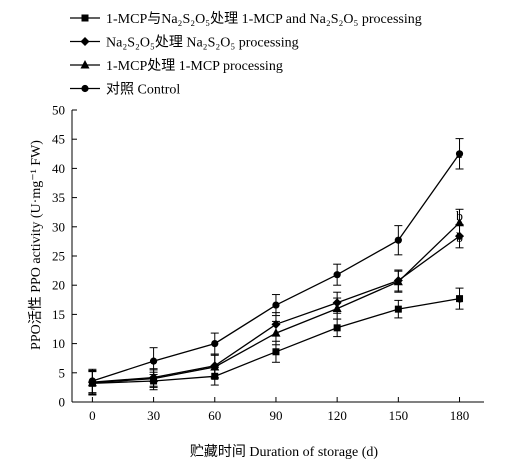  What do you see at coordinates (58, 226) in the screenshot?
I see `y-tick-label: 30` at bounding box center [58, 226].